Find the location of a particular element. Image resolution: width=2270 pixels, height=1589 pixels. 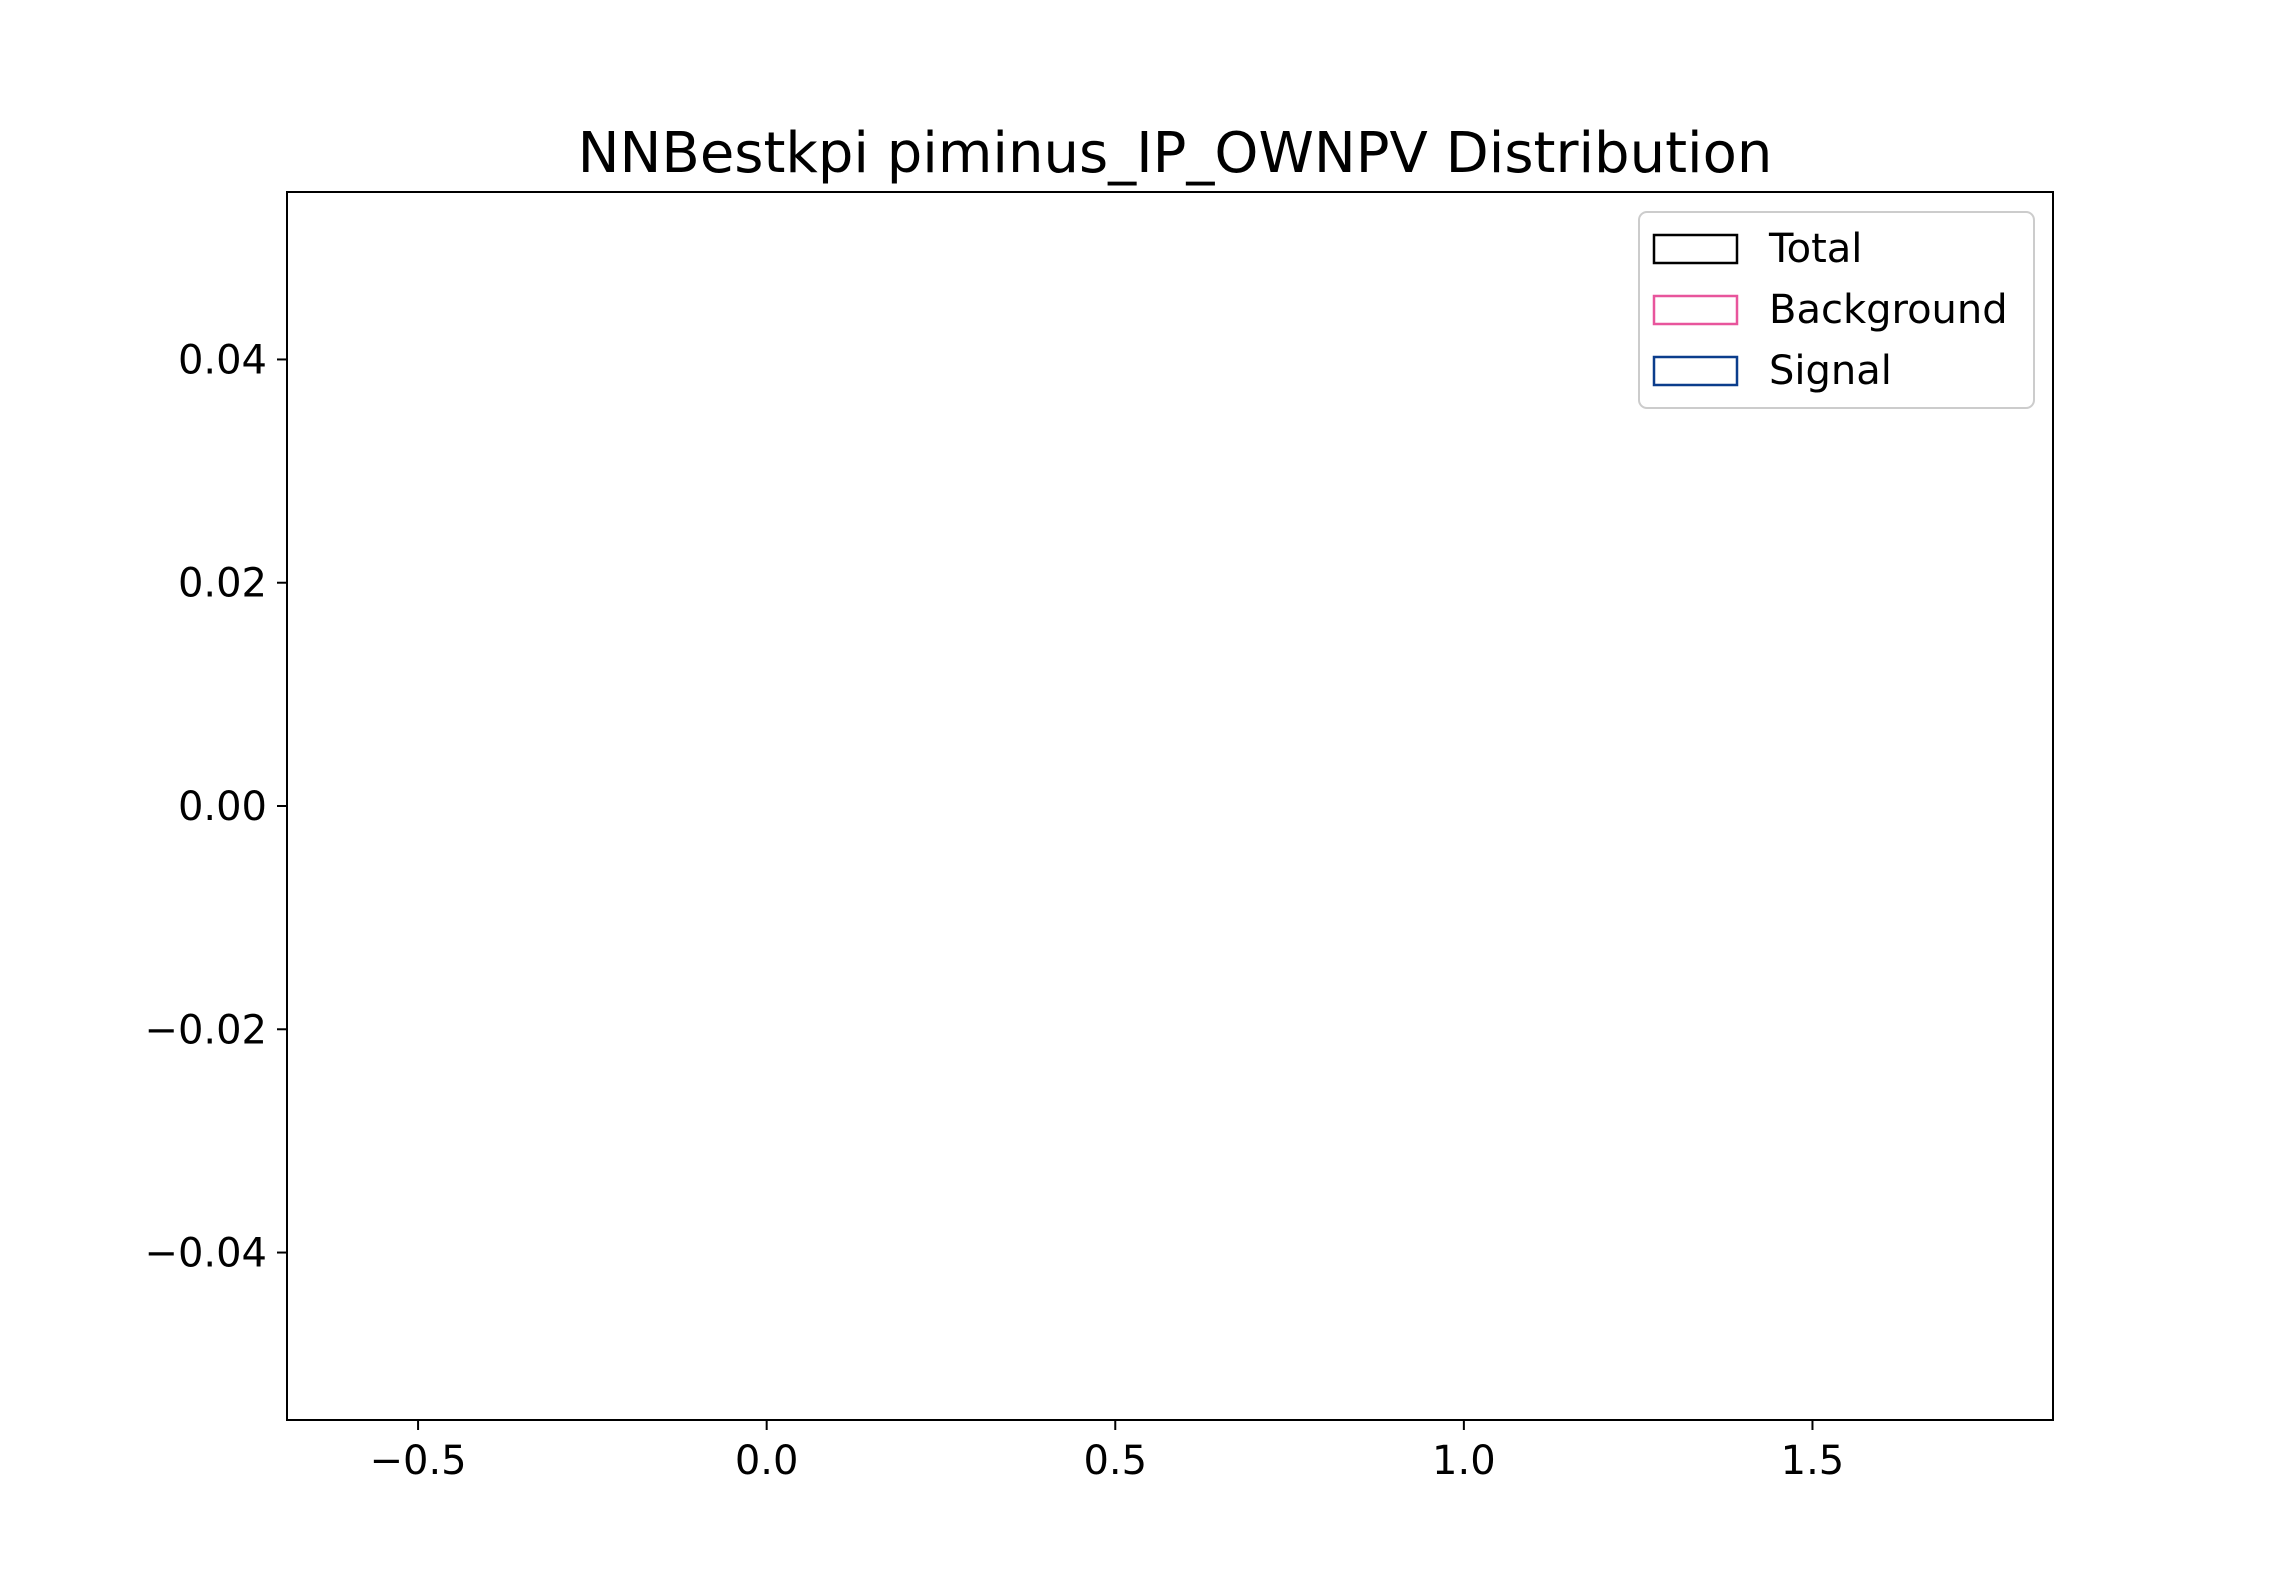

y-tick-label: 0.00 is located at coordinates (222, 807).